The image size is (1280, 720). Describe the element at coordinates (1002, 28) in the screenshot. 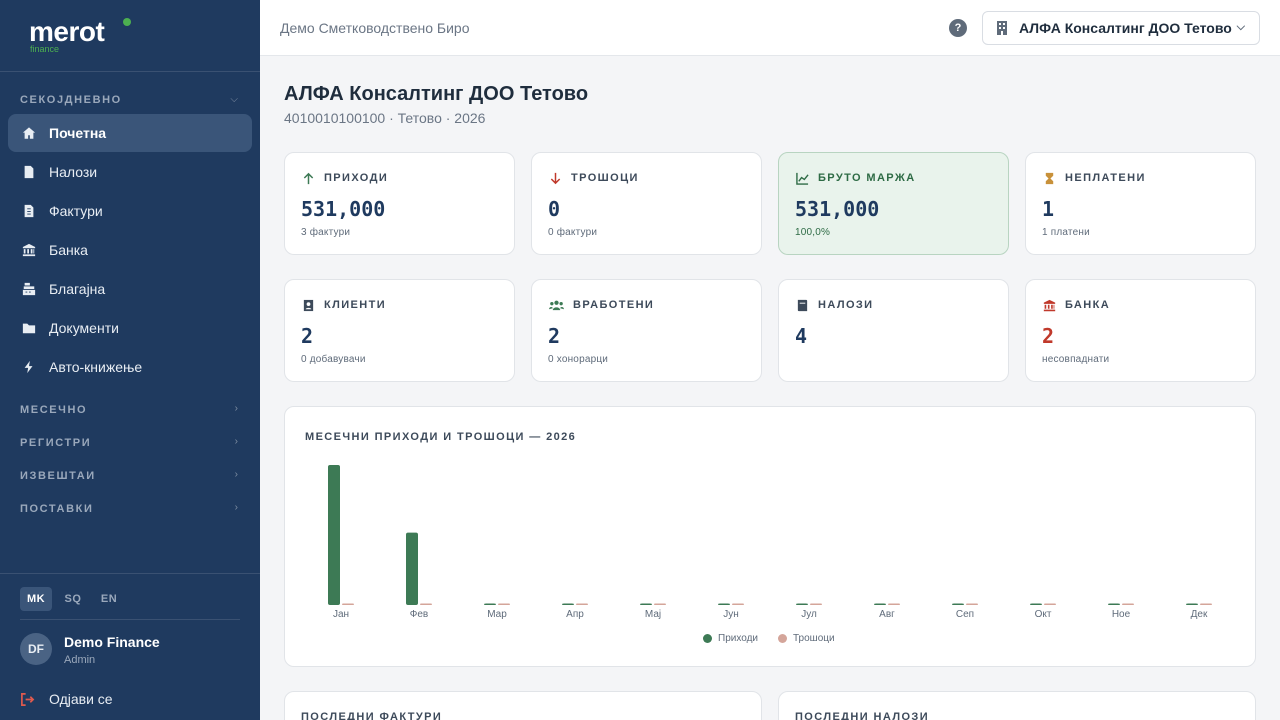

I see `building-icon` at that location.